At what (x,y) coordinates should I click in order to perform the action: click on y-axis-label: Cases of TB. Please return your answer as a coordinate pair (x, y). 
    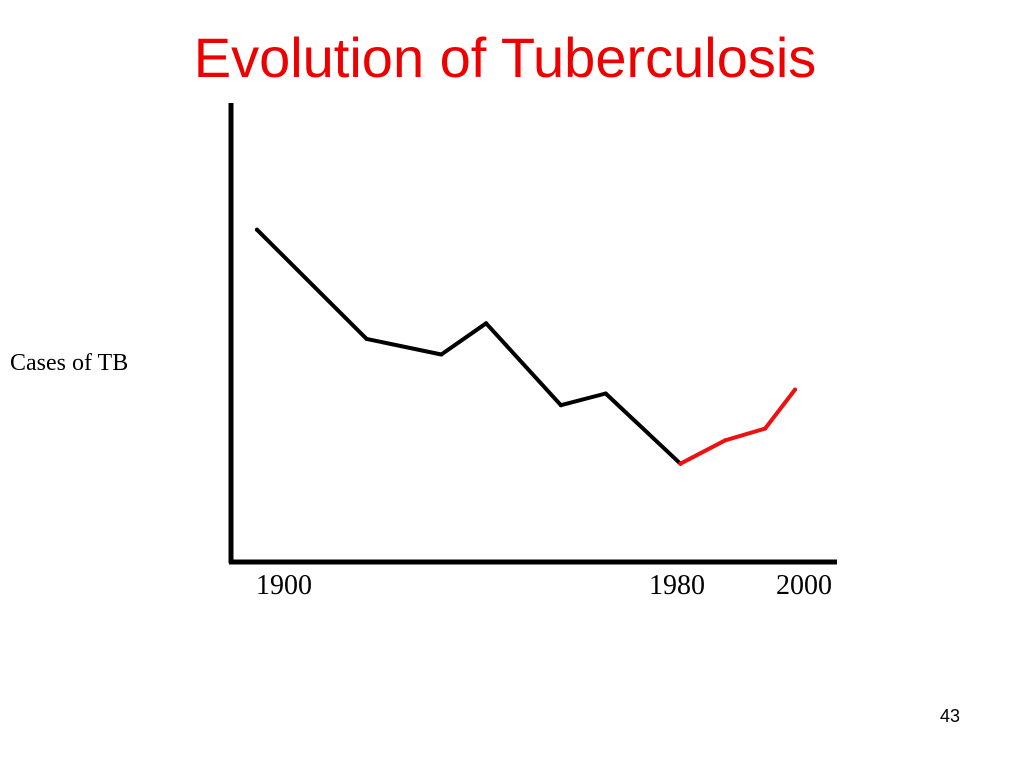
    Looking at the image, I should click on (69, 363).